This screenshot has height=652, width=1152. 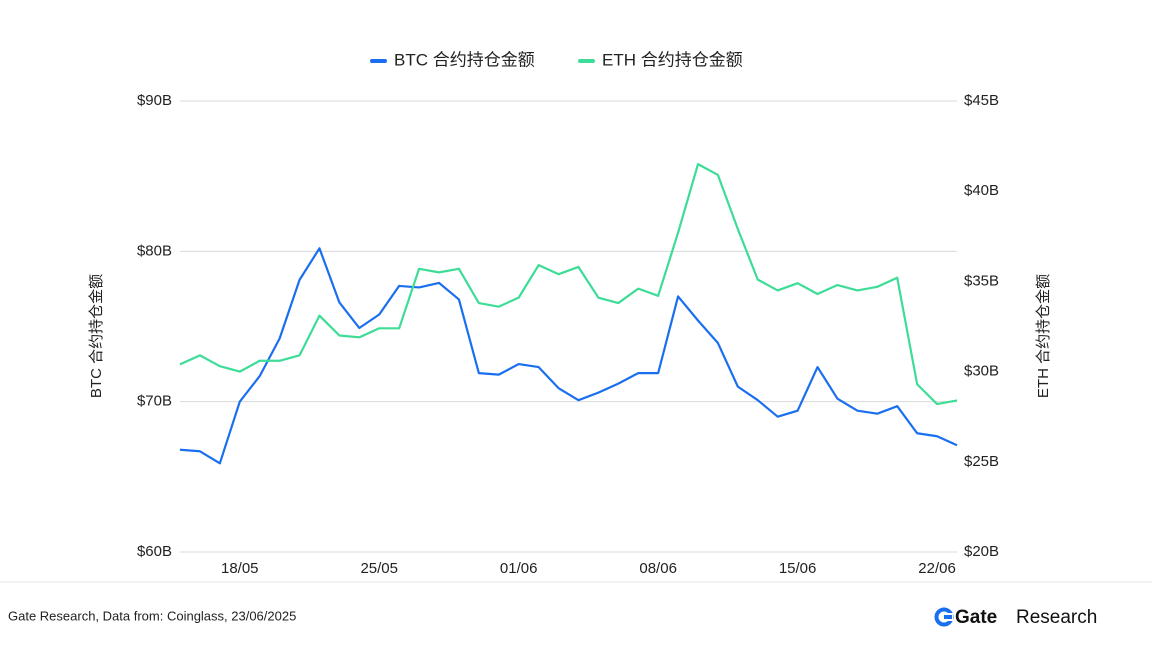 I want to click on x-tick-label: 15/06, so click(x=798, y=568).